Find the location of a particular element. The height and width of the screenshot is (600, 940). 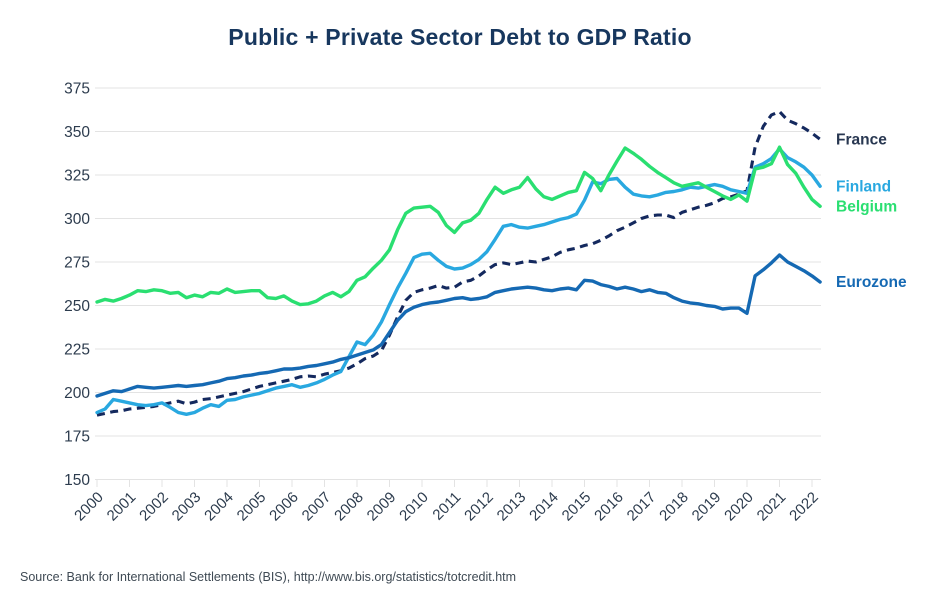

x-tick-label-2016: 2016 is located at coordinates (609, 507).